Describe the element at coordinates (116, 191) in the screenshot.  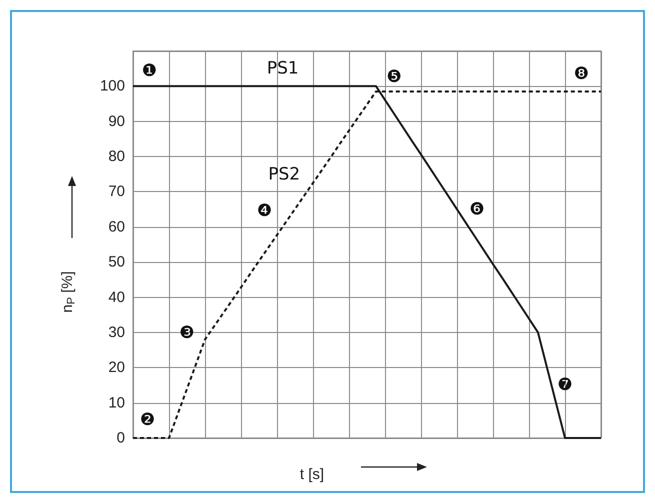
I see `y-tick-label: 70` at that location.